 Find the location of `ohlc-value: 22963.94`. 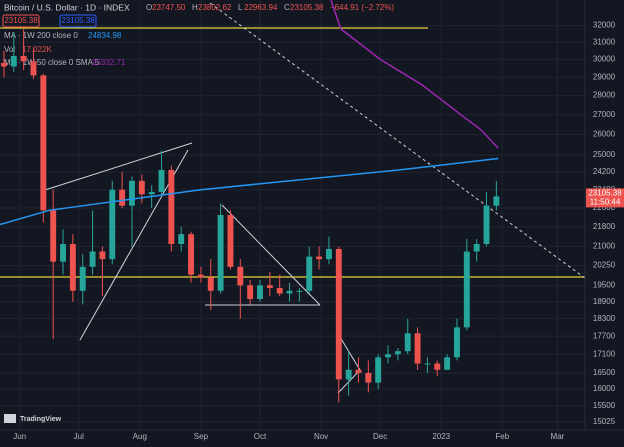

ohlc-value: 22963.94 is located at coordinates (261, 7).